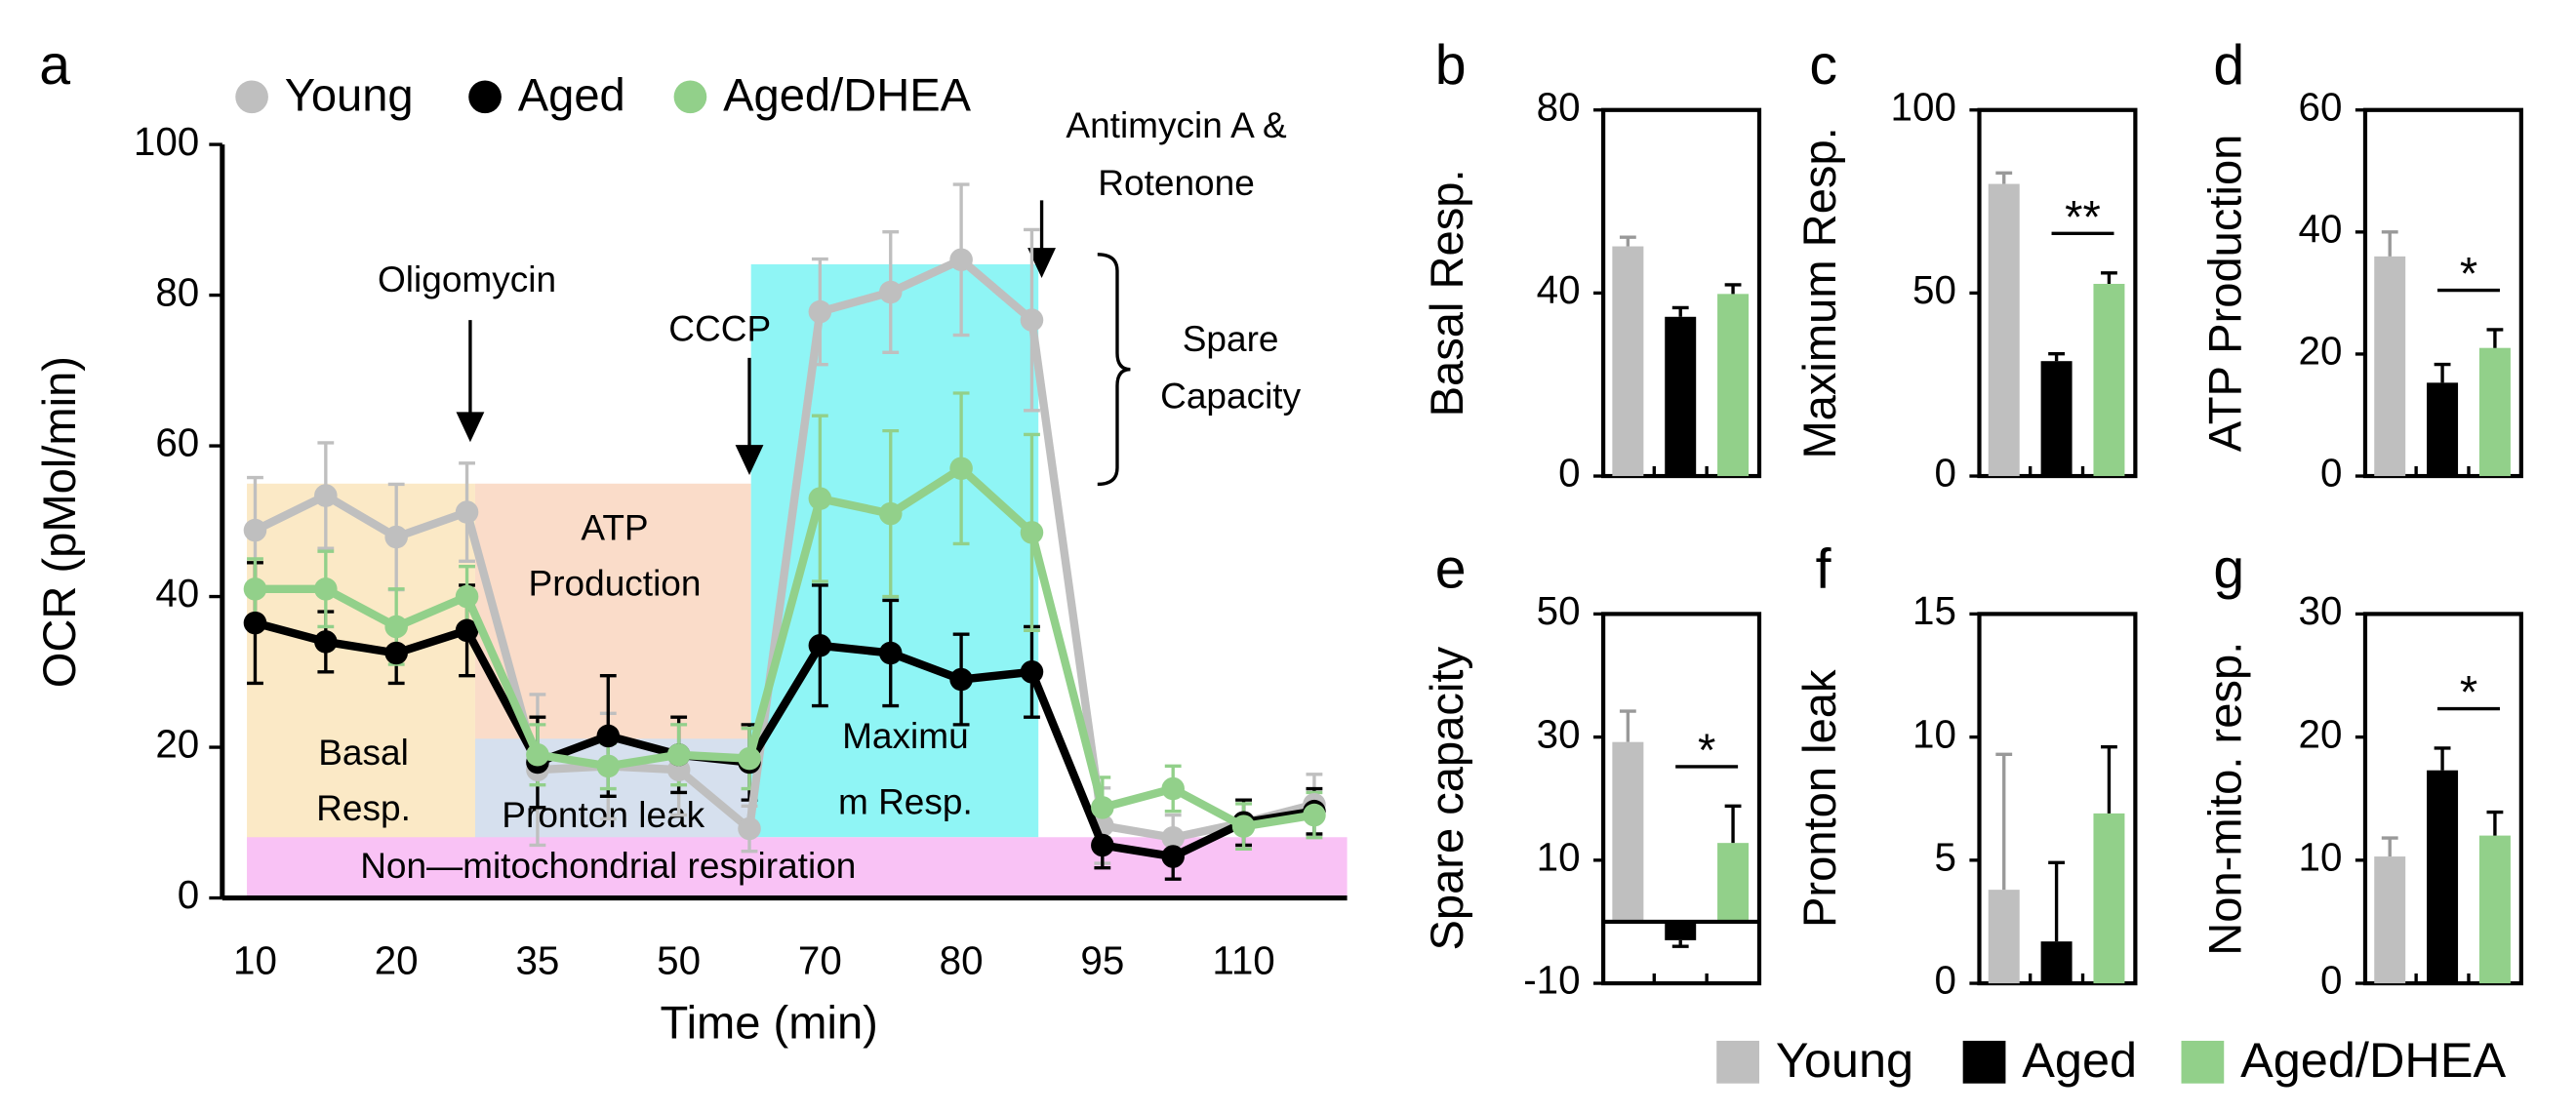 The height and width of the screenshot is (1113, 2576). I want to click on region-label: Maximu, so click(905, 735).